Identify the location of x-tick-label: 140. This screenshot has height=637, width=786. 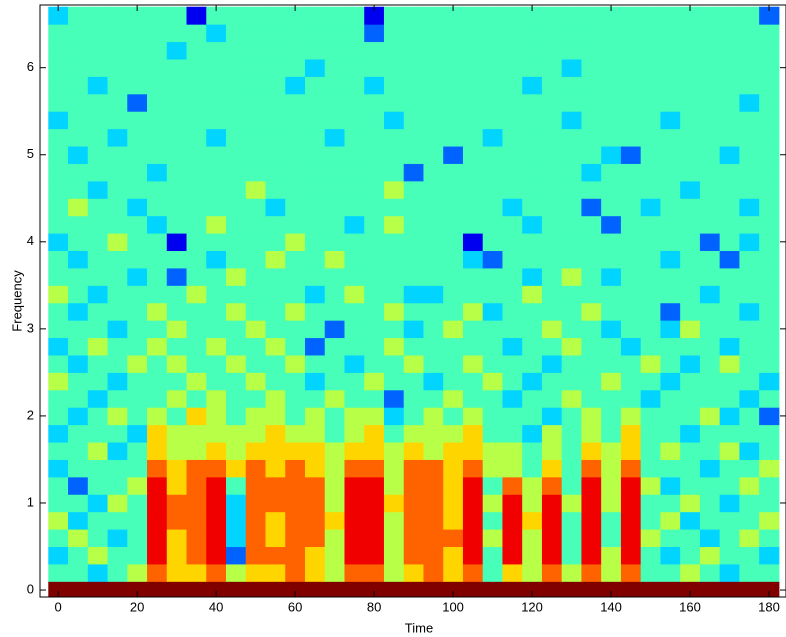
(611, 606).